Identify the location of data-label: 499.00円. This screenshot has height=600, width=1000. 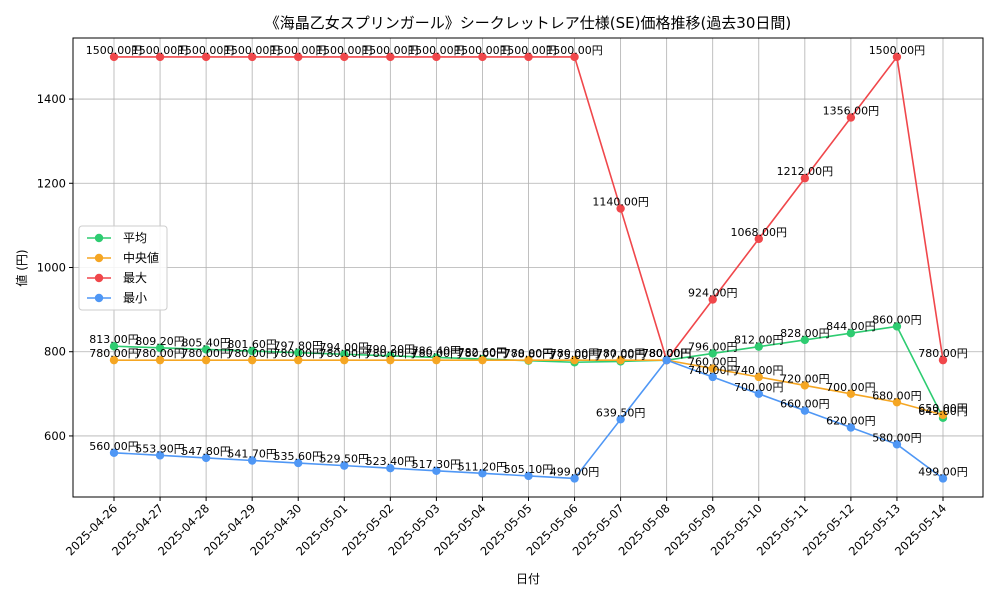
(575, 471).